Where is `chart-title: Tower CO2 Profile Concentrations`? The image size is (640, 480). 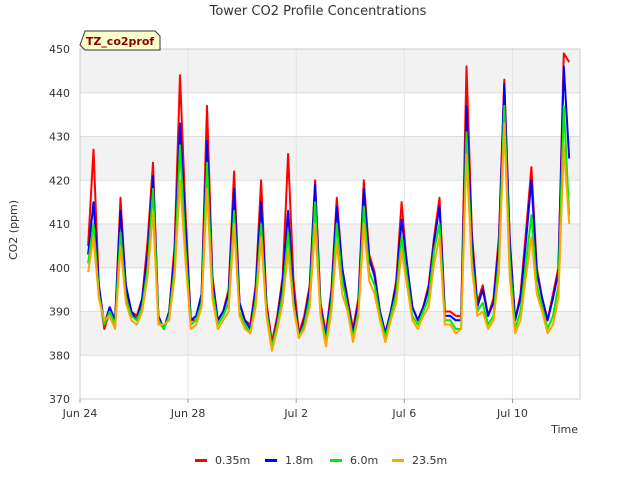 chart-title: Tower CO2 Profile Concentrations is located at coordinates (318, 11).